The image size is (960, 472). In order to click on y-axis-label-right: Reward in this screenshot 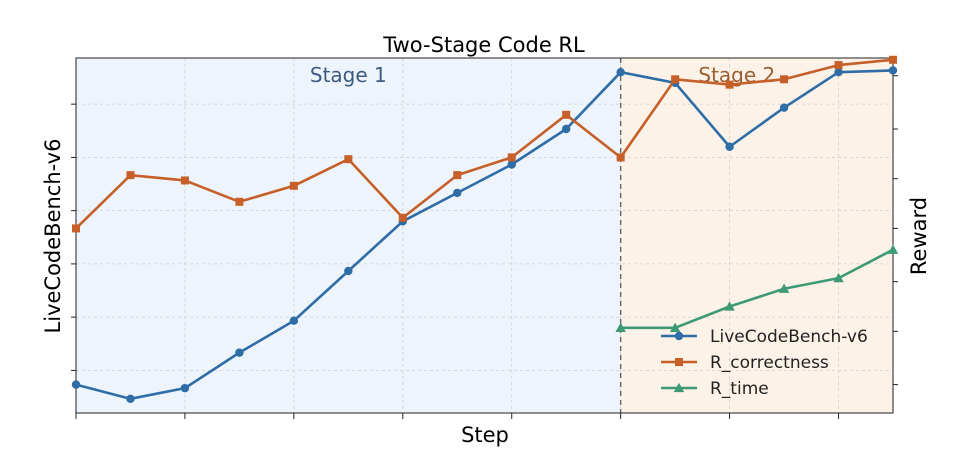, I will do `click(919, 236)`.